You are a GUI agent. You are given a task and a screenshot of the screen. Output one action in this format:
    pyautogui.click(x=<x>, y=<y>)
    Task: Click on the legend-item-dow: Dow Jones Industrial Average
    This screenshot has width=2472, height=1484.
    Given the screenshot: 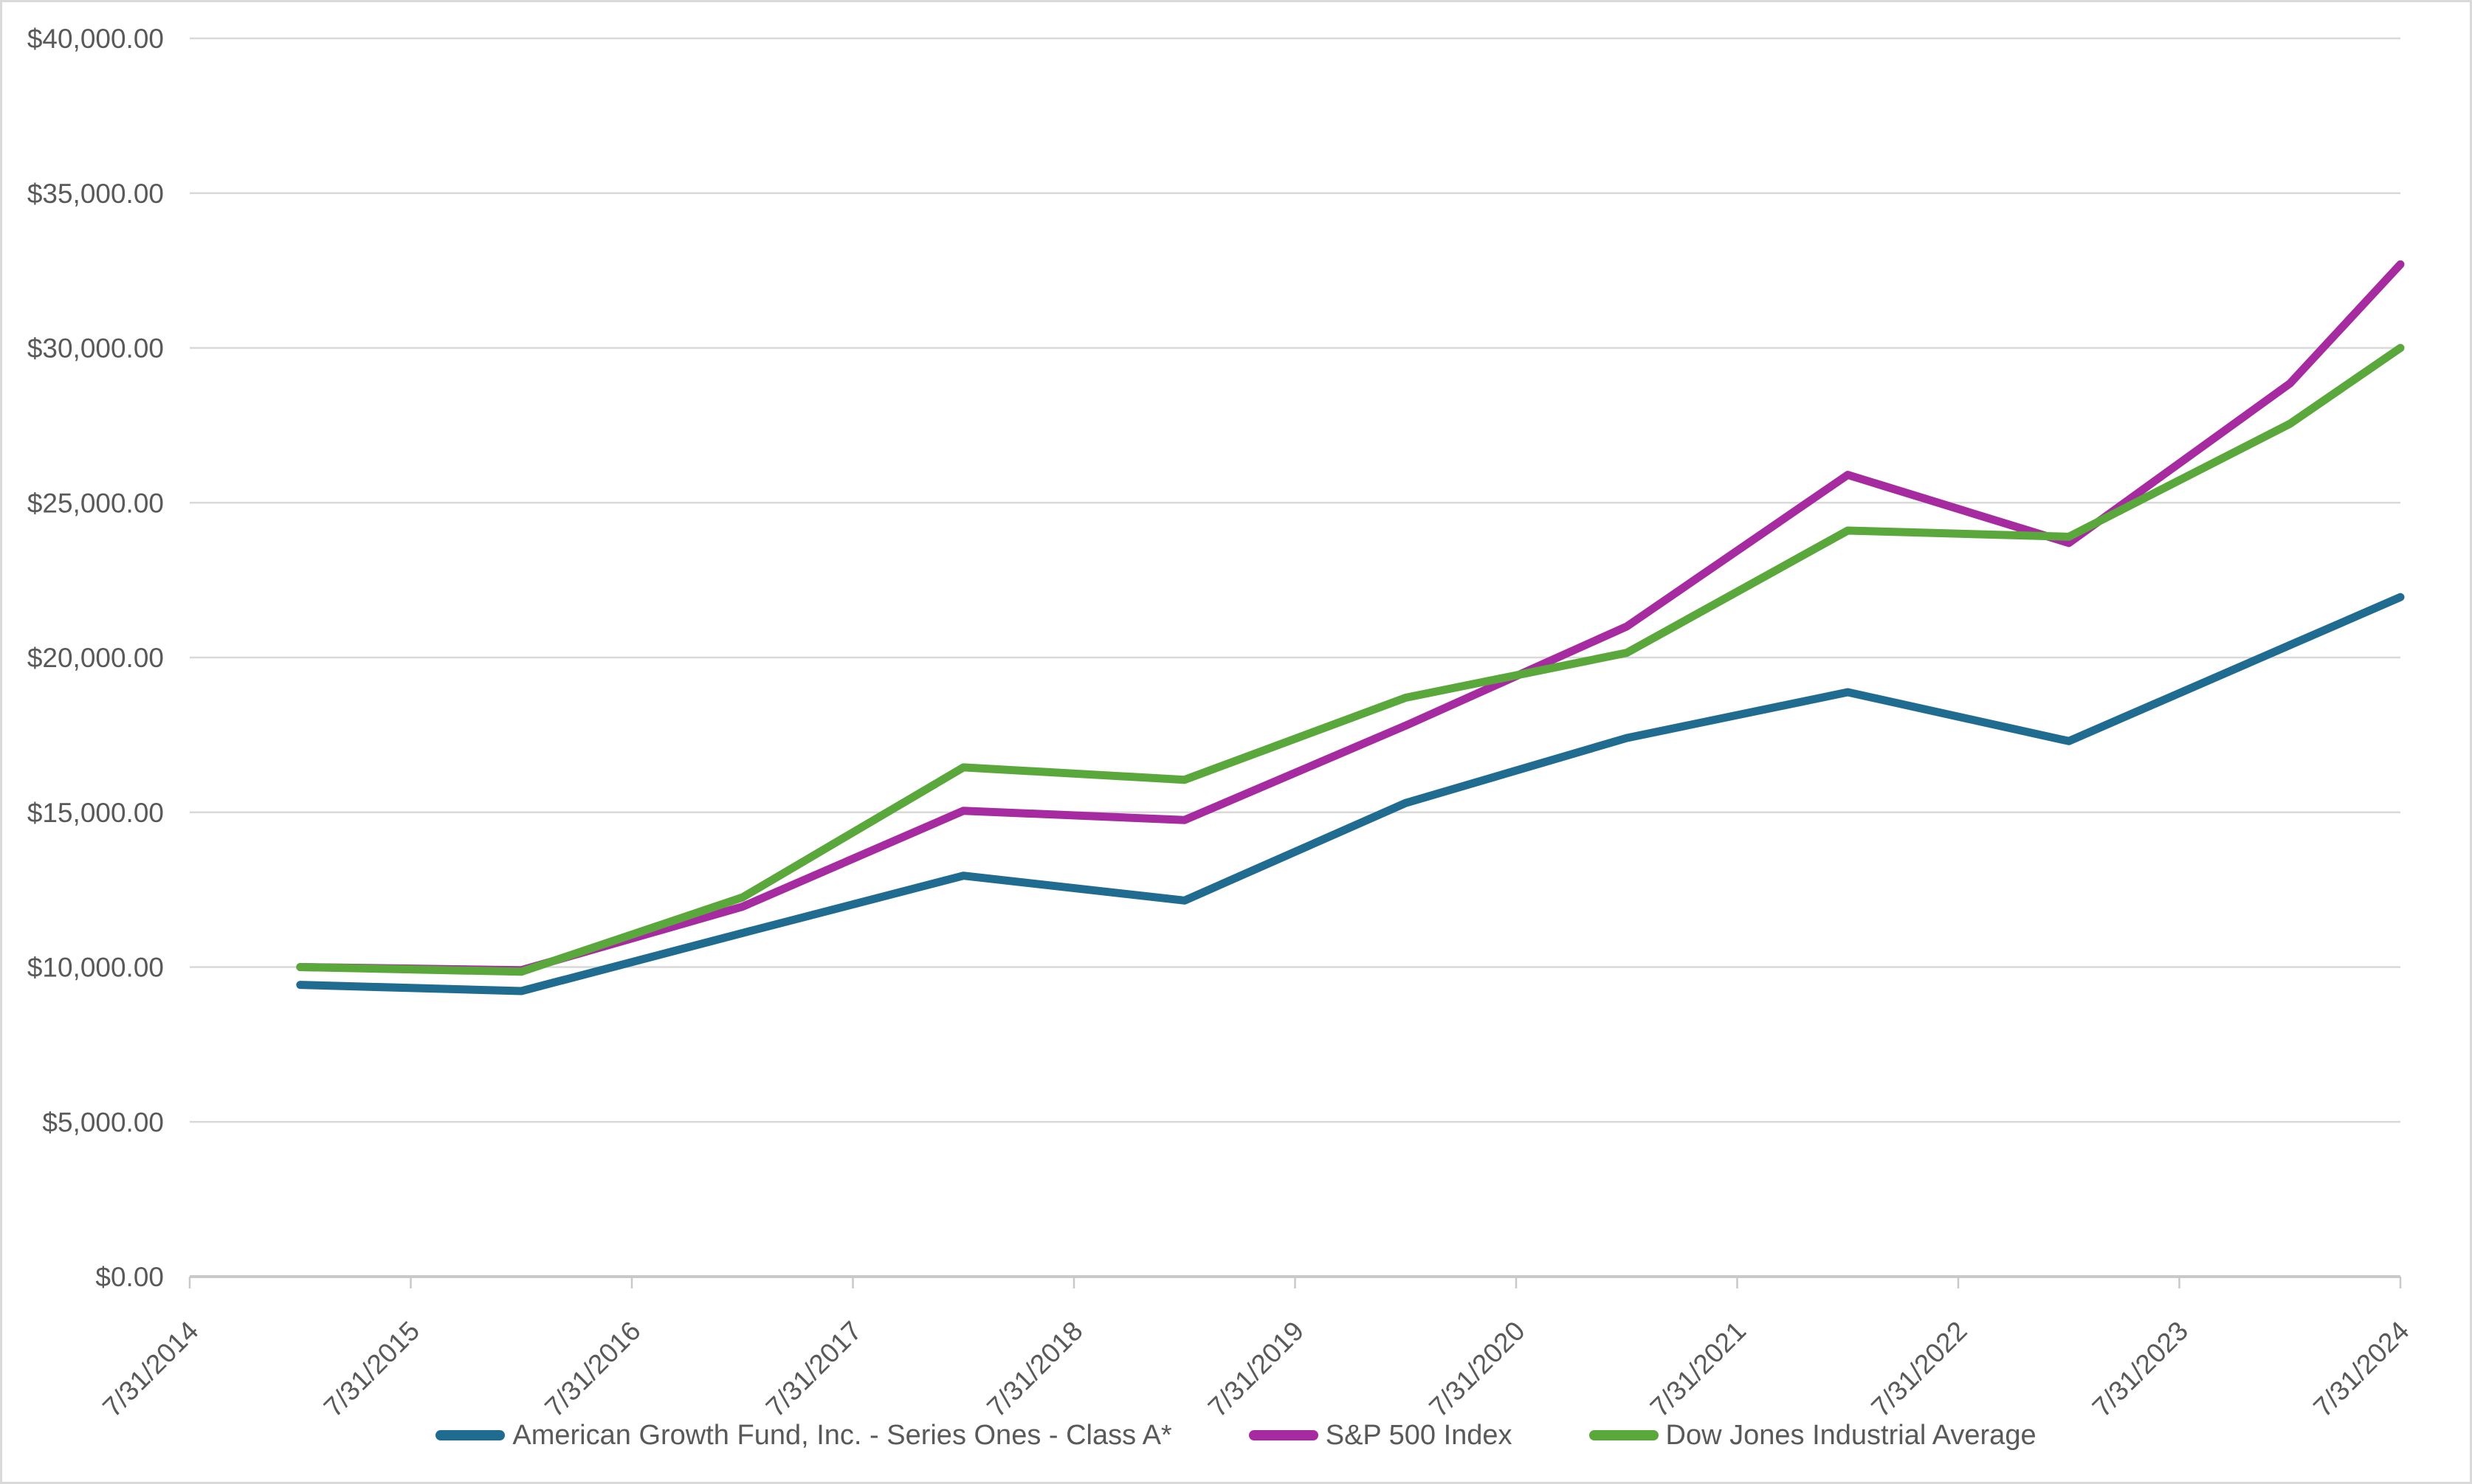 What is the action you would take?
    pyautogui.click(x=1813, y=1435)
    